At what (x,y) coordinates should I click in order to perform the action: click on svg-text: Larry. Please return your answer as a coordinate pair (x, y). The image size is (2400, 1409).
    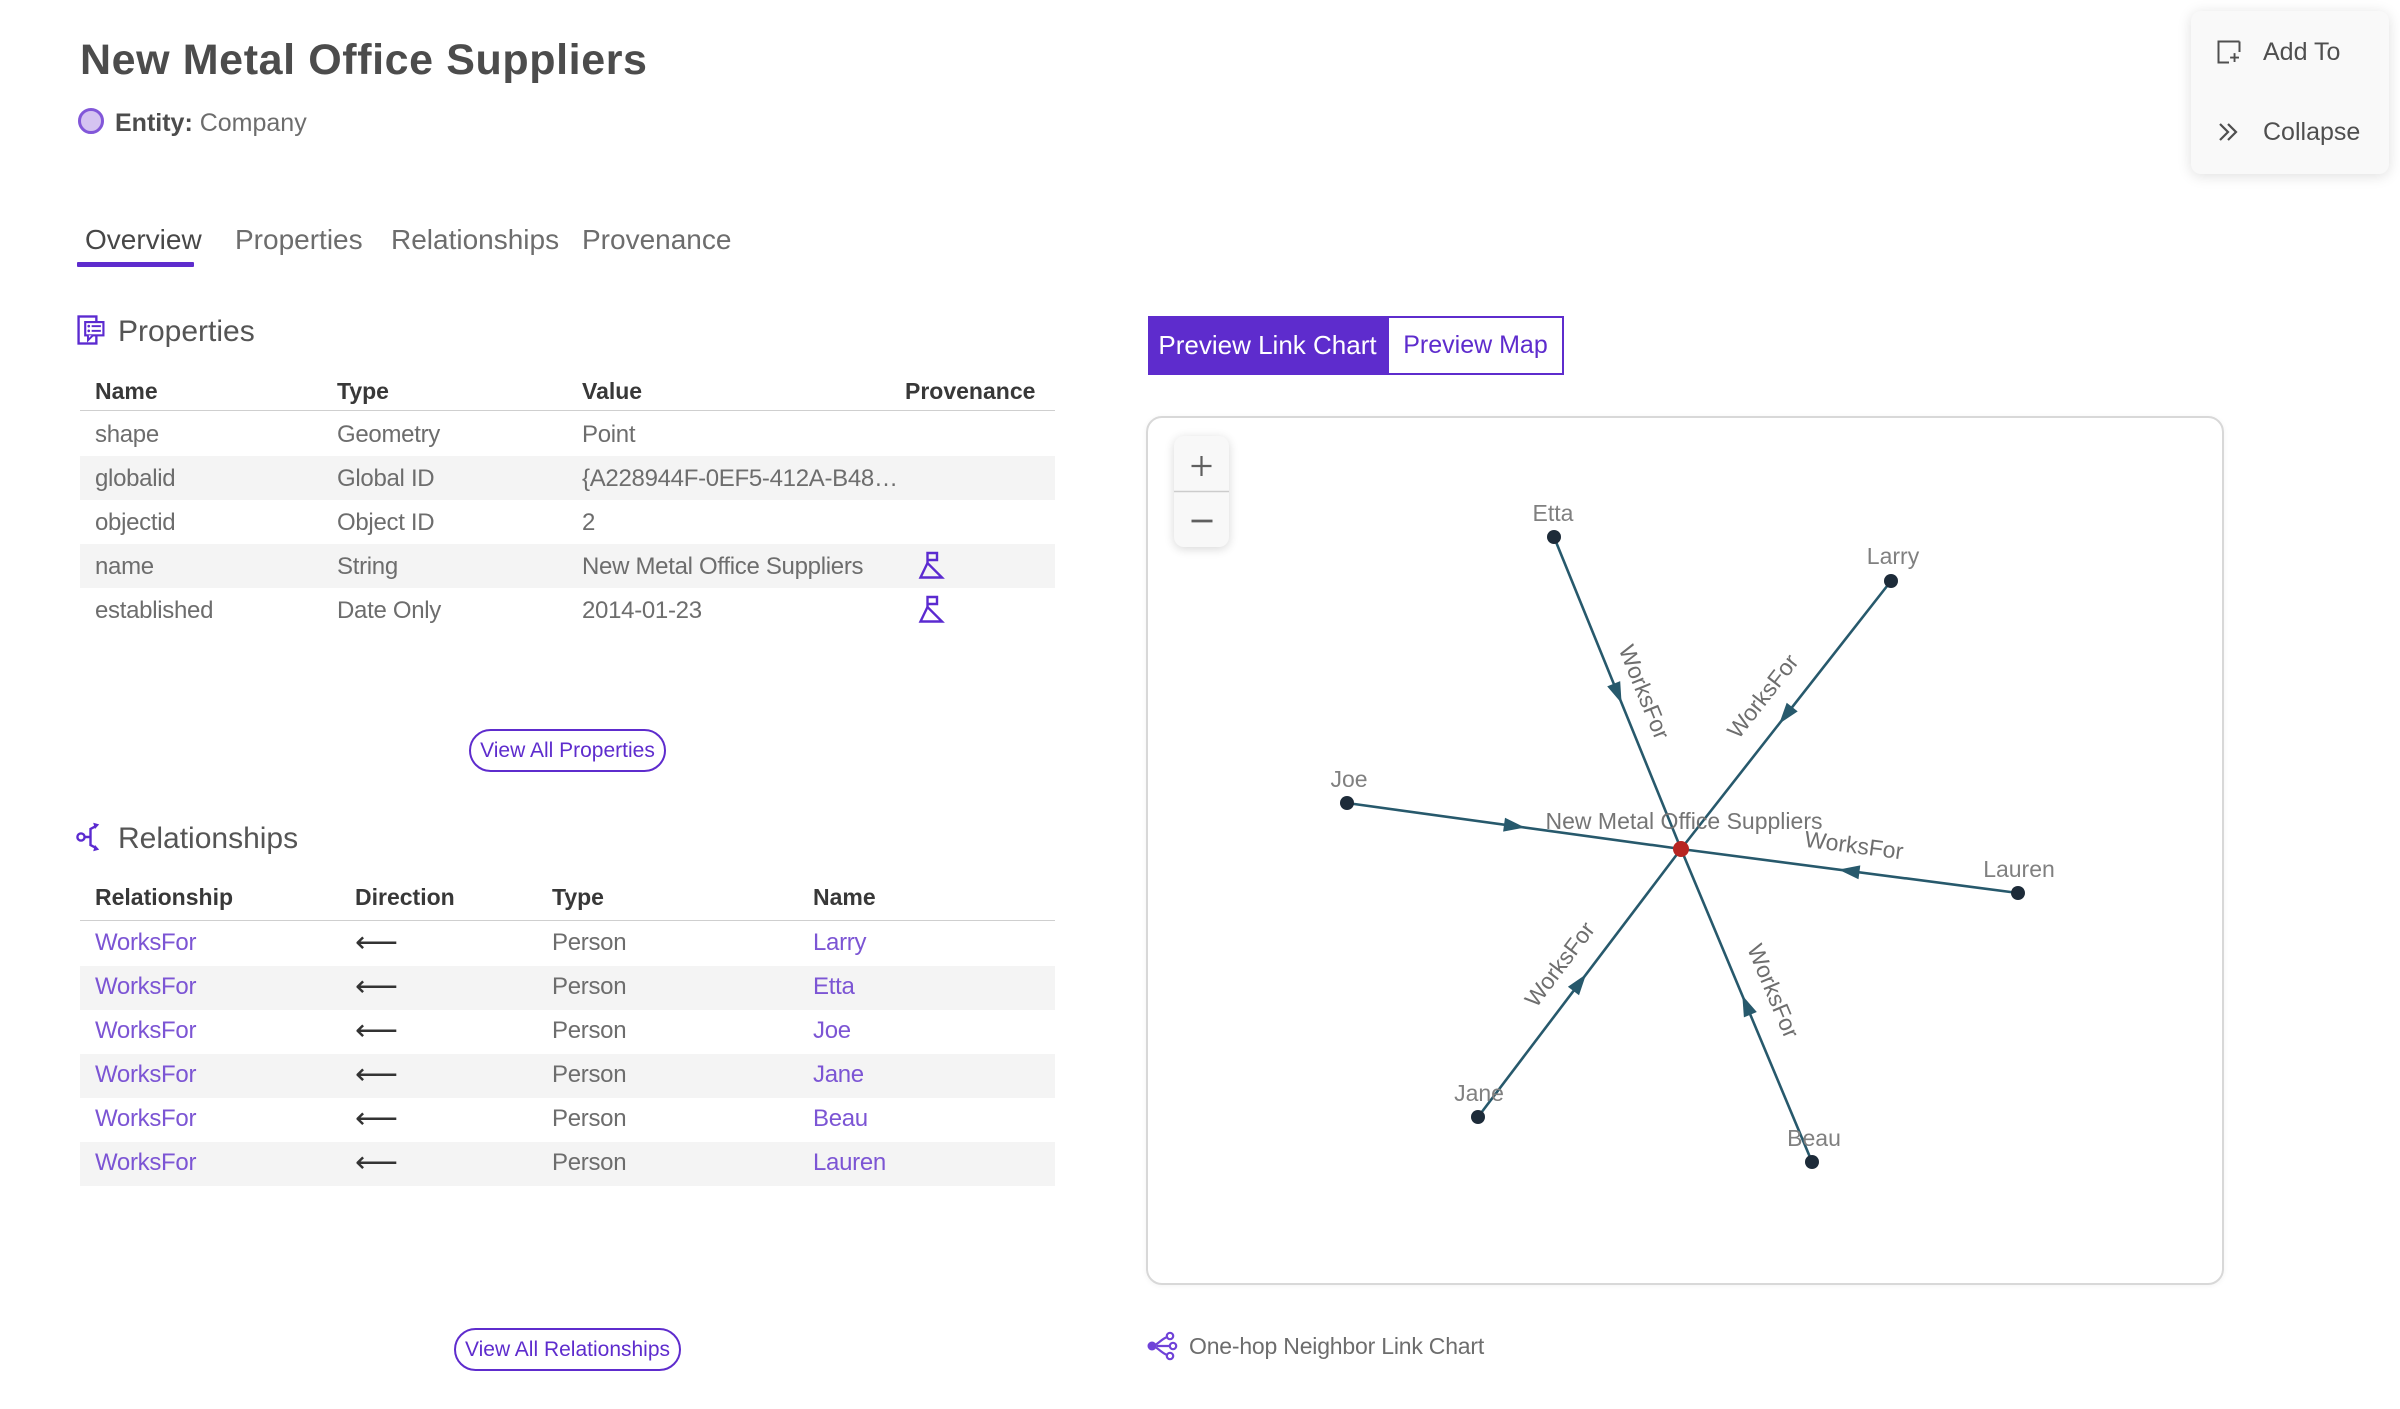
    Looking at the image, I should click on (1893, 556).